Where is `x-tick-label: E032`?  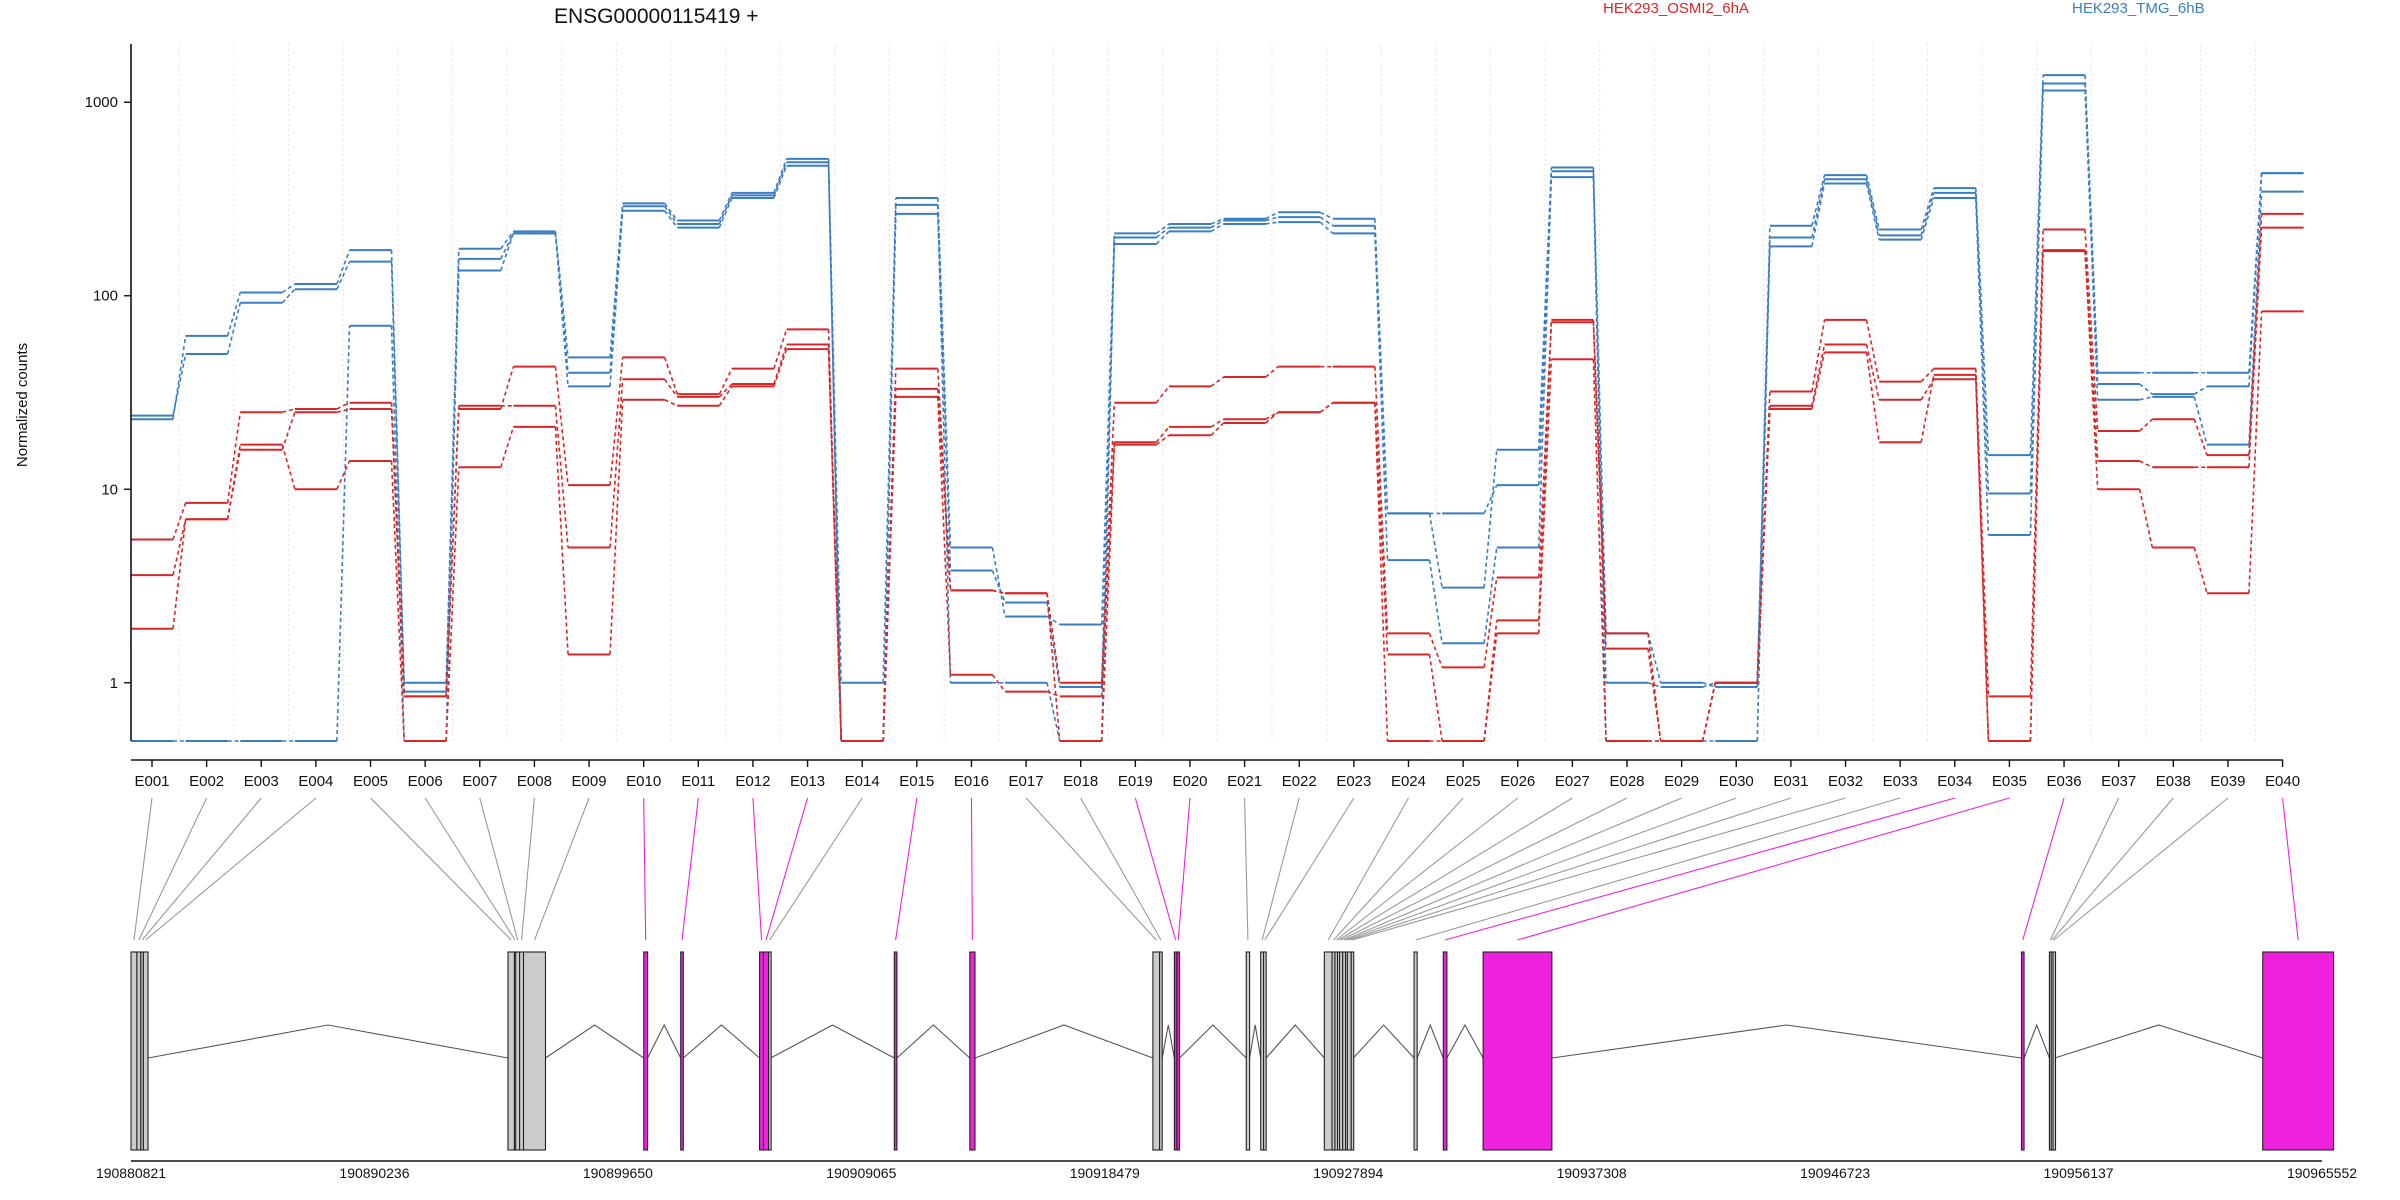 x-tick-label: E032 is located at coordinates (1845, 781).